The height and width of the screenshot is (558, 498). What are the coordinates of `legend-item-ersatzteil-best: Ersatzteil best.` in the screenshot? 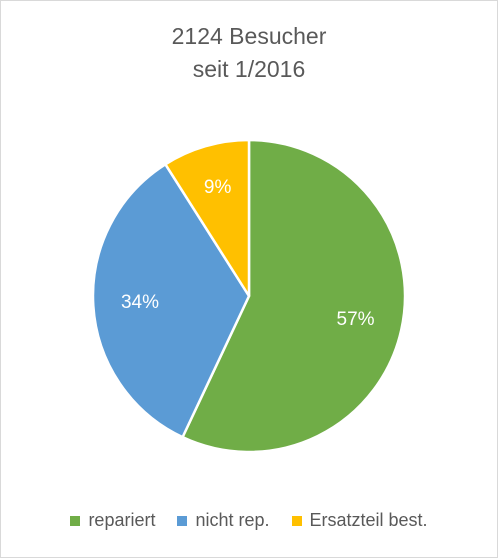 It's located at (359, 520).